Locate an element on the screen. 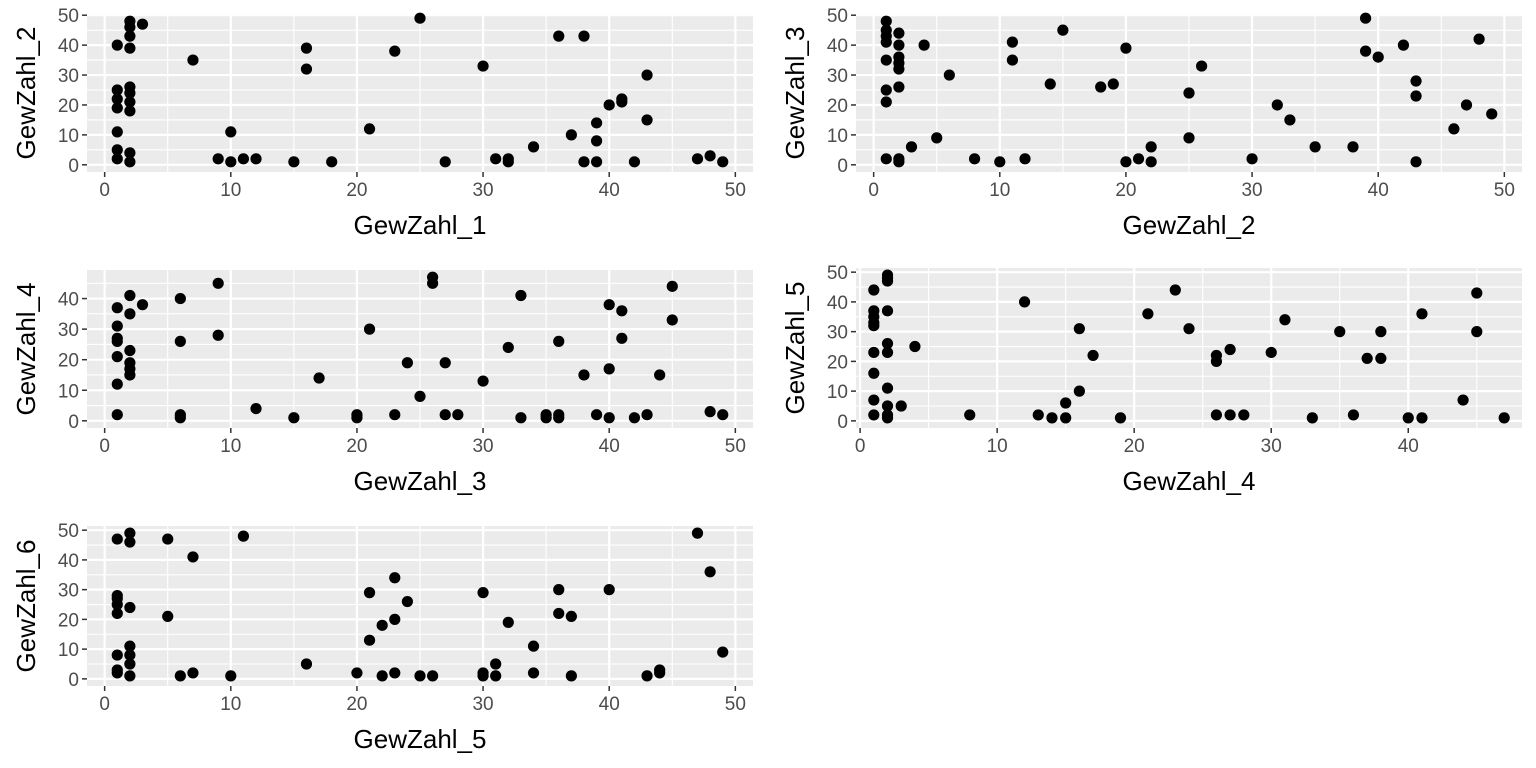 This screenshot has height=768, width=1536. scatter-panel-3: 0 10 20 30 40 50 0 10 20 30 40 GewZahl_3 GewZahl_4 is located at coordinates (382, 383).